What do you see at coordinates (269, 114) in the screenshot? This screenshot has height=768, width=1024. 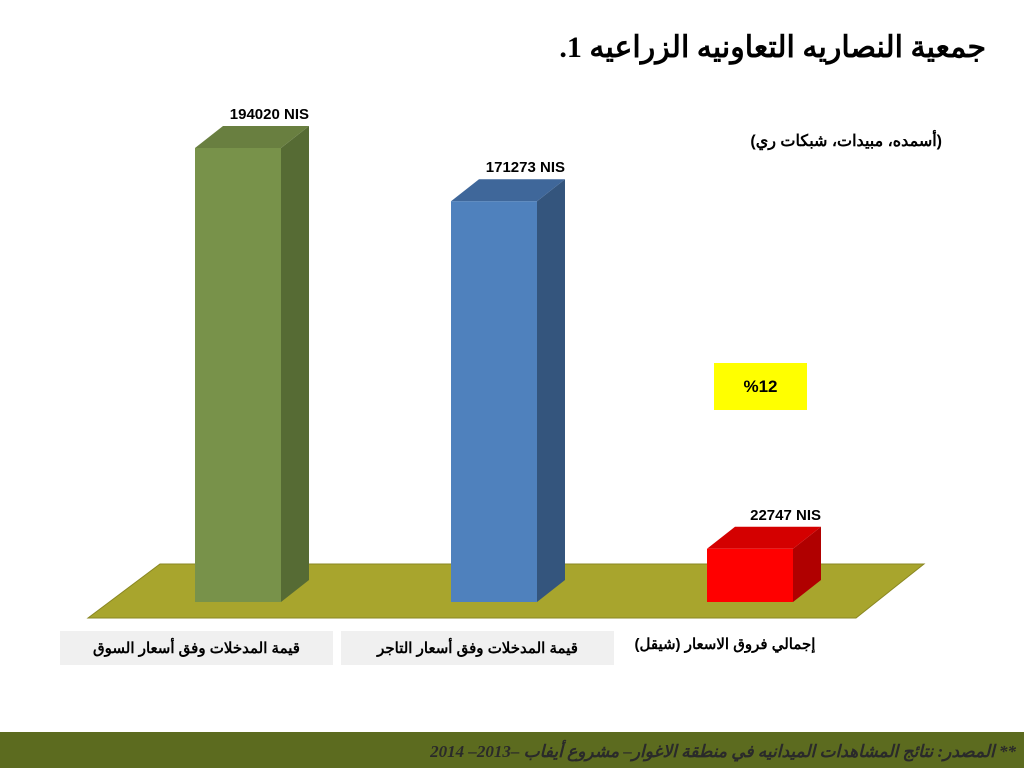 I see `data-label-market-prices: 194020 NIS` at bounding box center [269, 114].